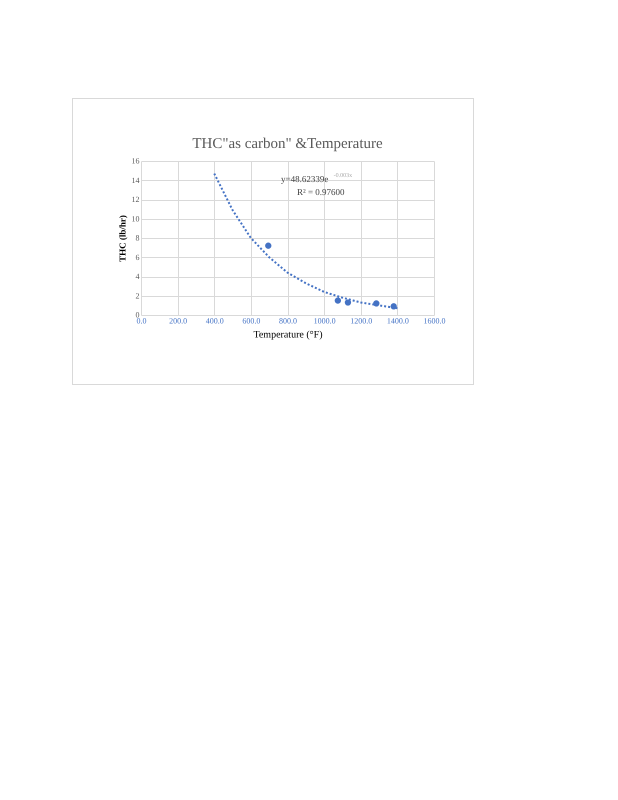 This screenshot has width=618, height=800. I want to click on y-tick-label: 8, so click(138, 238).